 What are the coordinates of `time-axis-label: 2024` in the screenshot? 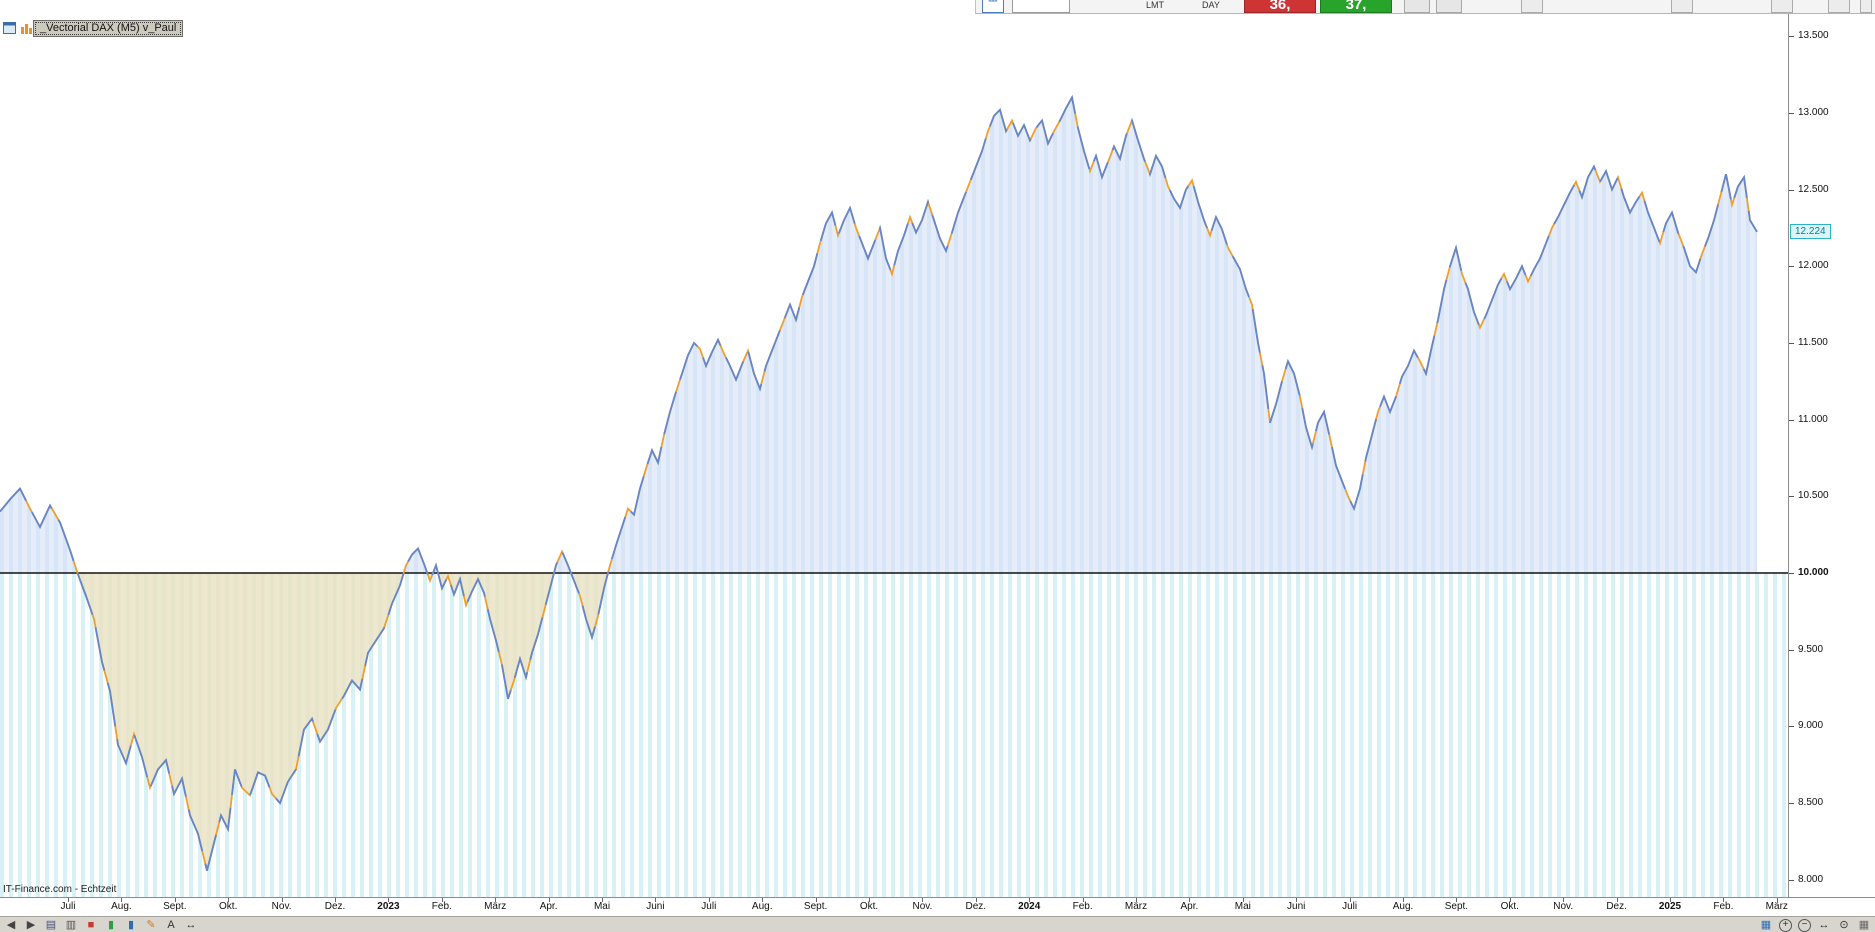 It's located at (1029, 906).